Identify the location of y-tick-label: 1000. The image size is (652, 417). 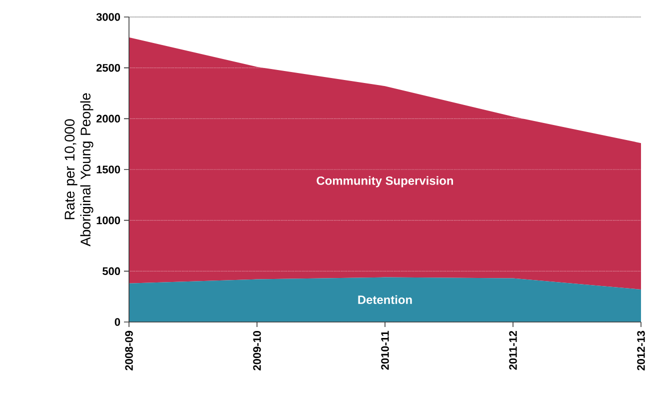
(108, 220).